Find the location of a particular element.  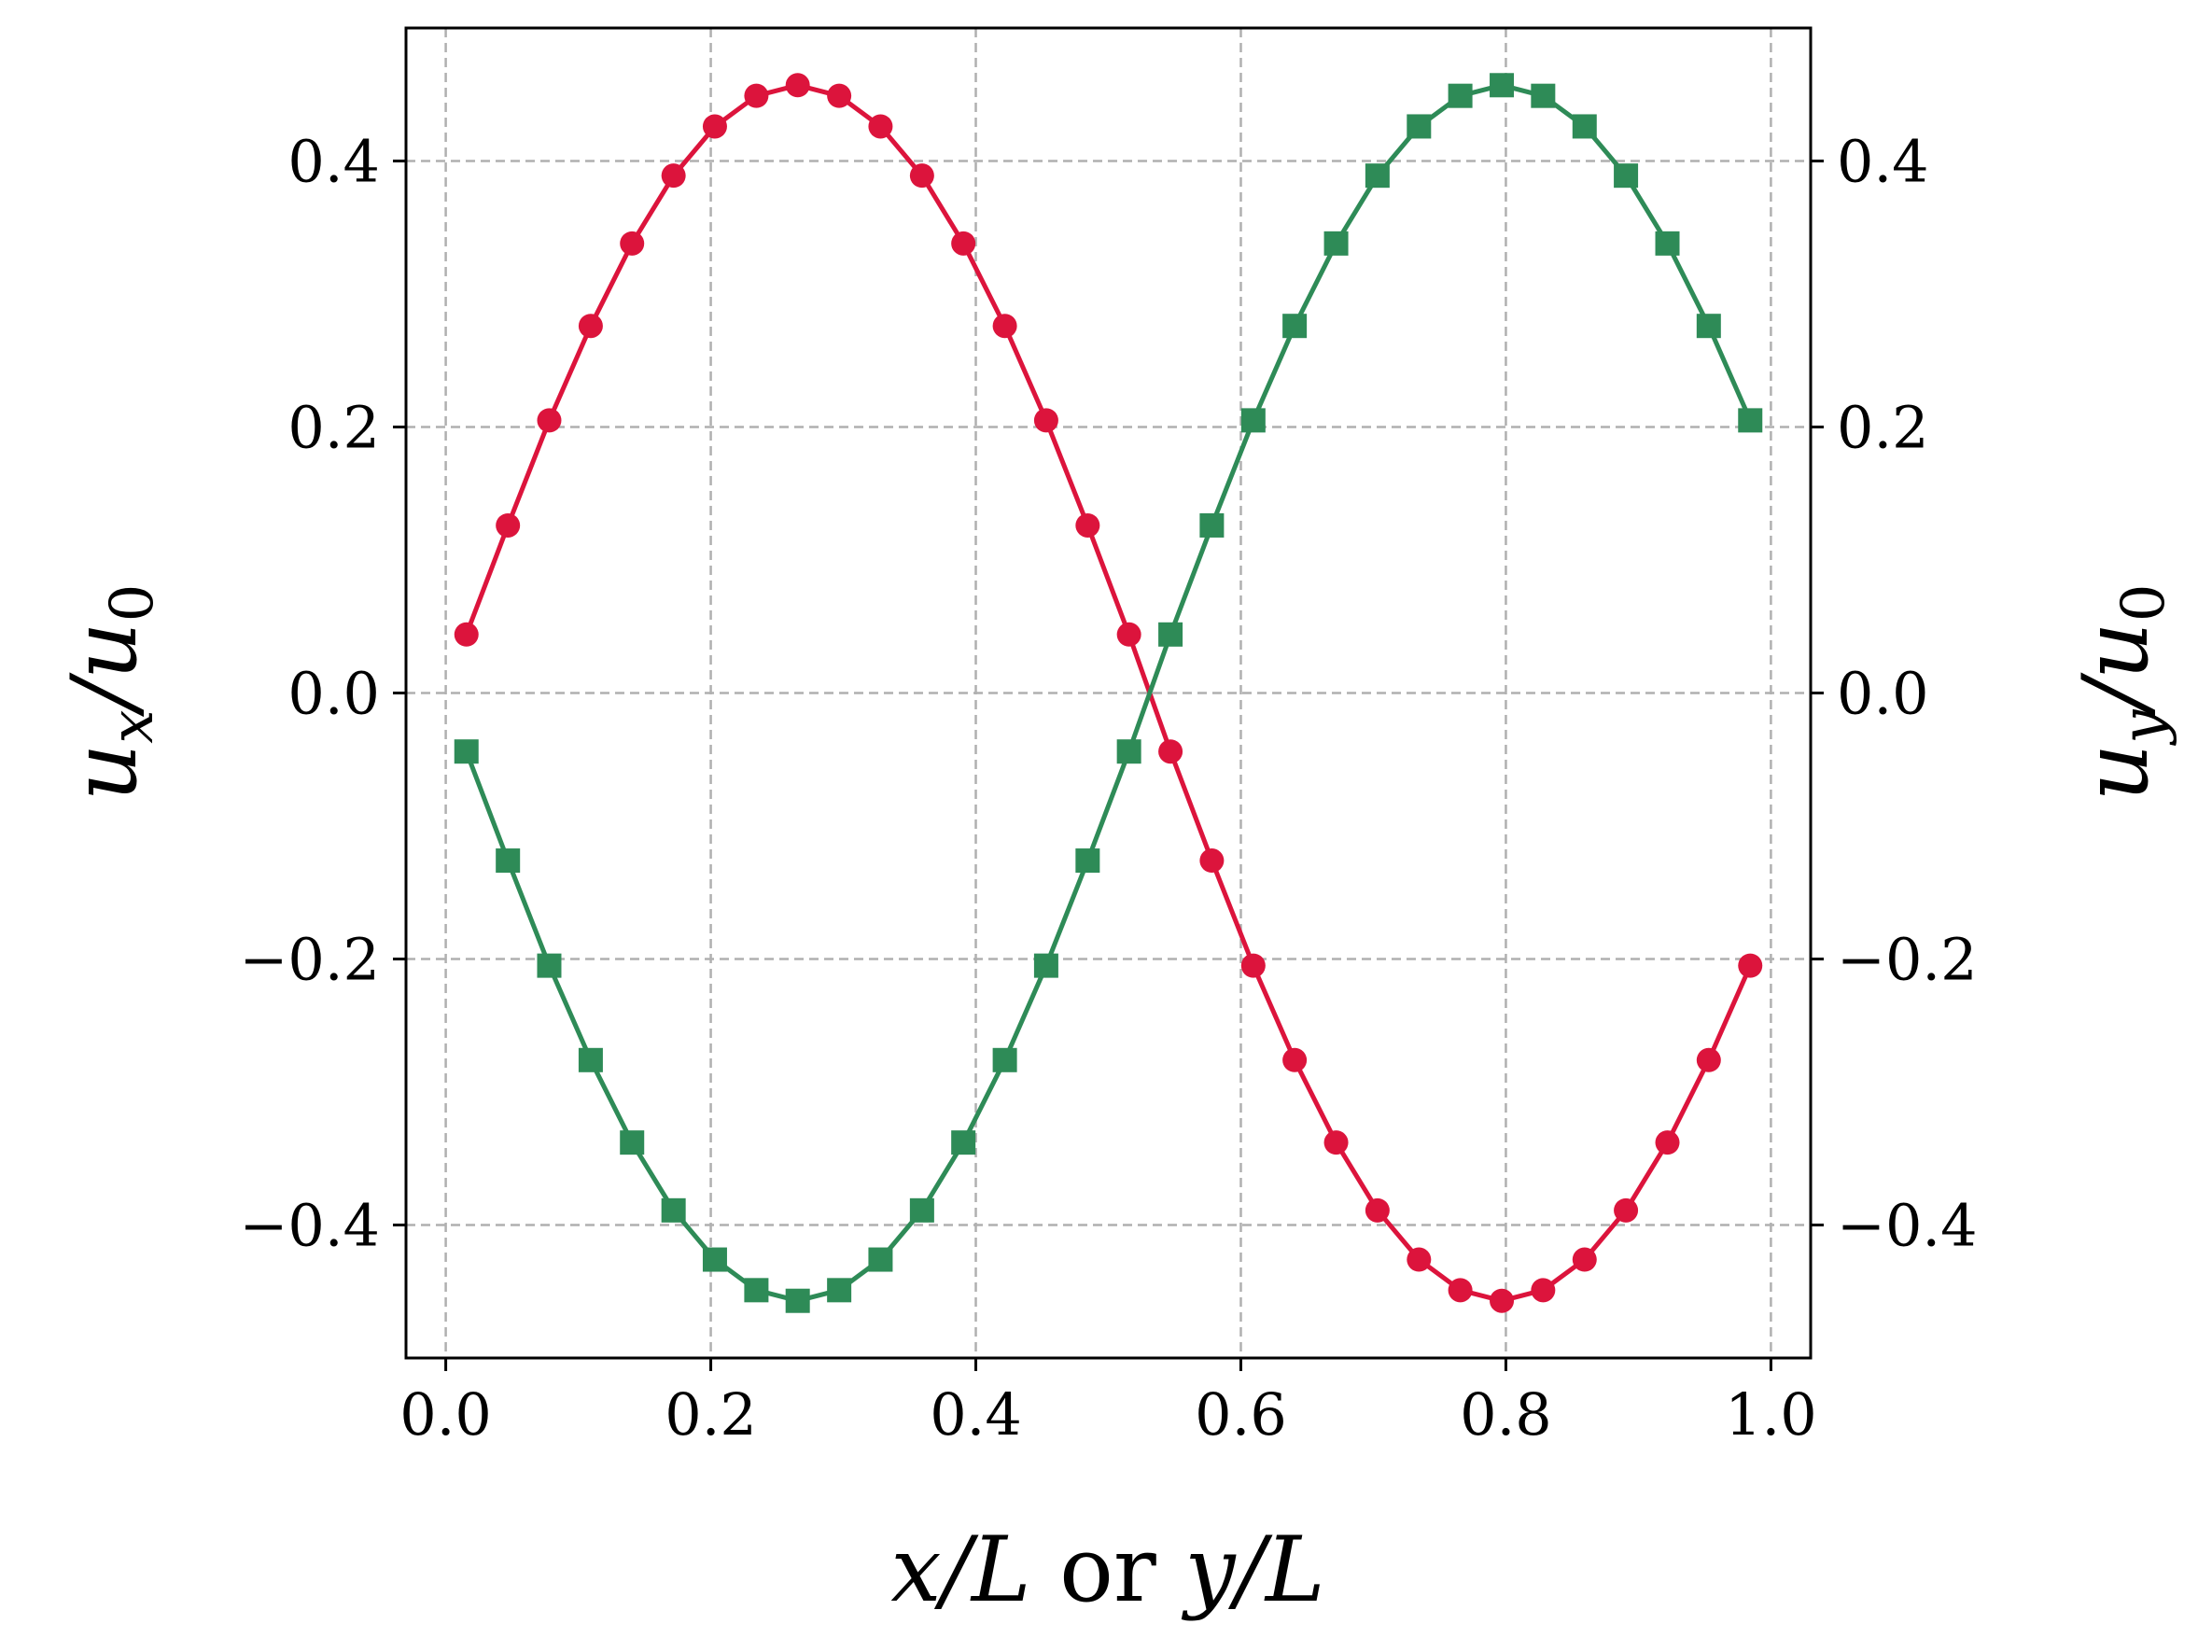

y-tick-label-right: 0.2 is located at coordinates (1883, 428).